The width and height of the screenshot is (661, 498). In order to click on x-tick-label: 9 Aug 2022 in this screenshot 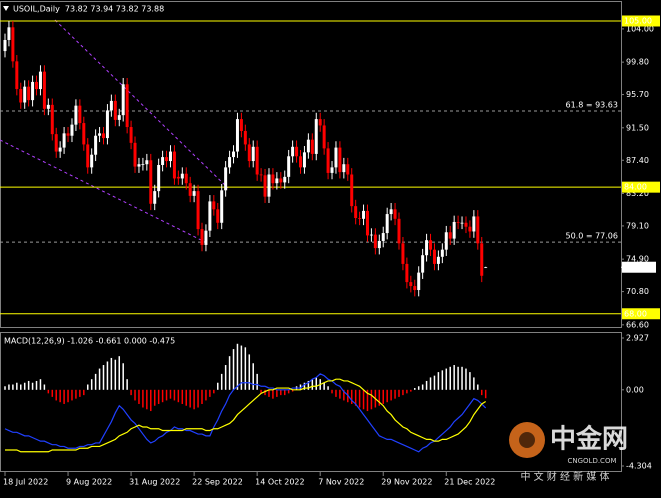, I will do `click(89, 482)`.